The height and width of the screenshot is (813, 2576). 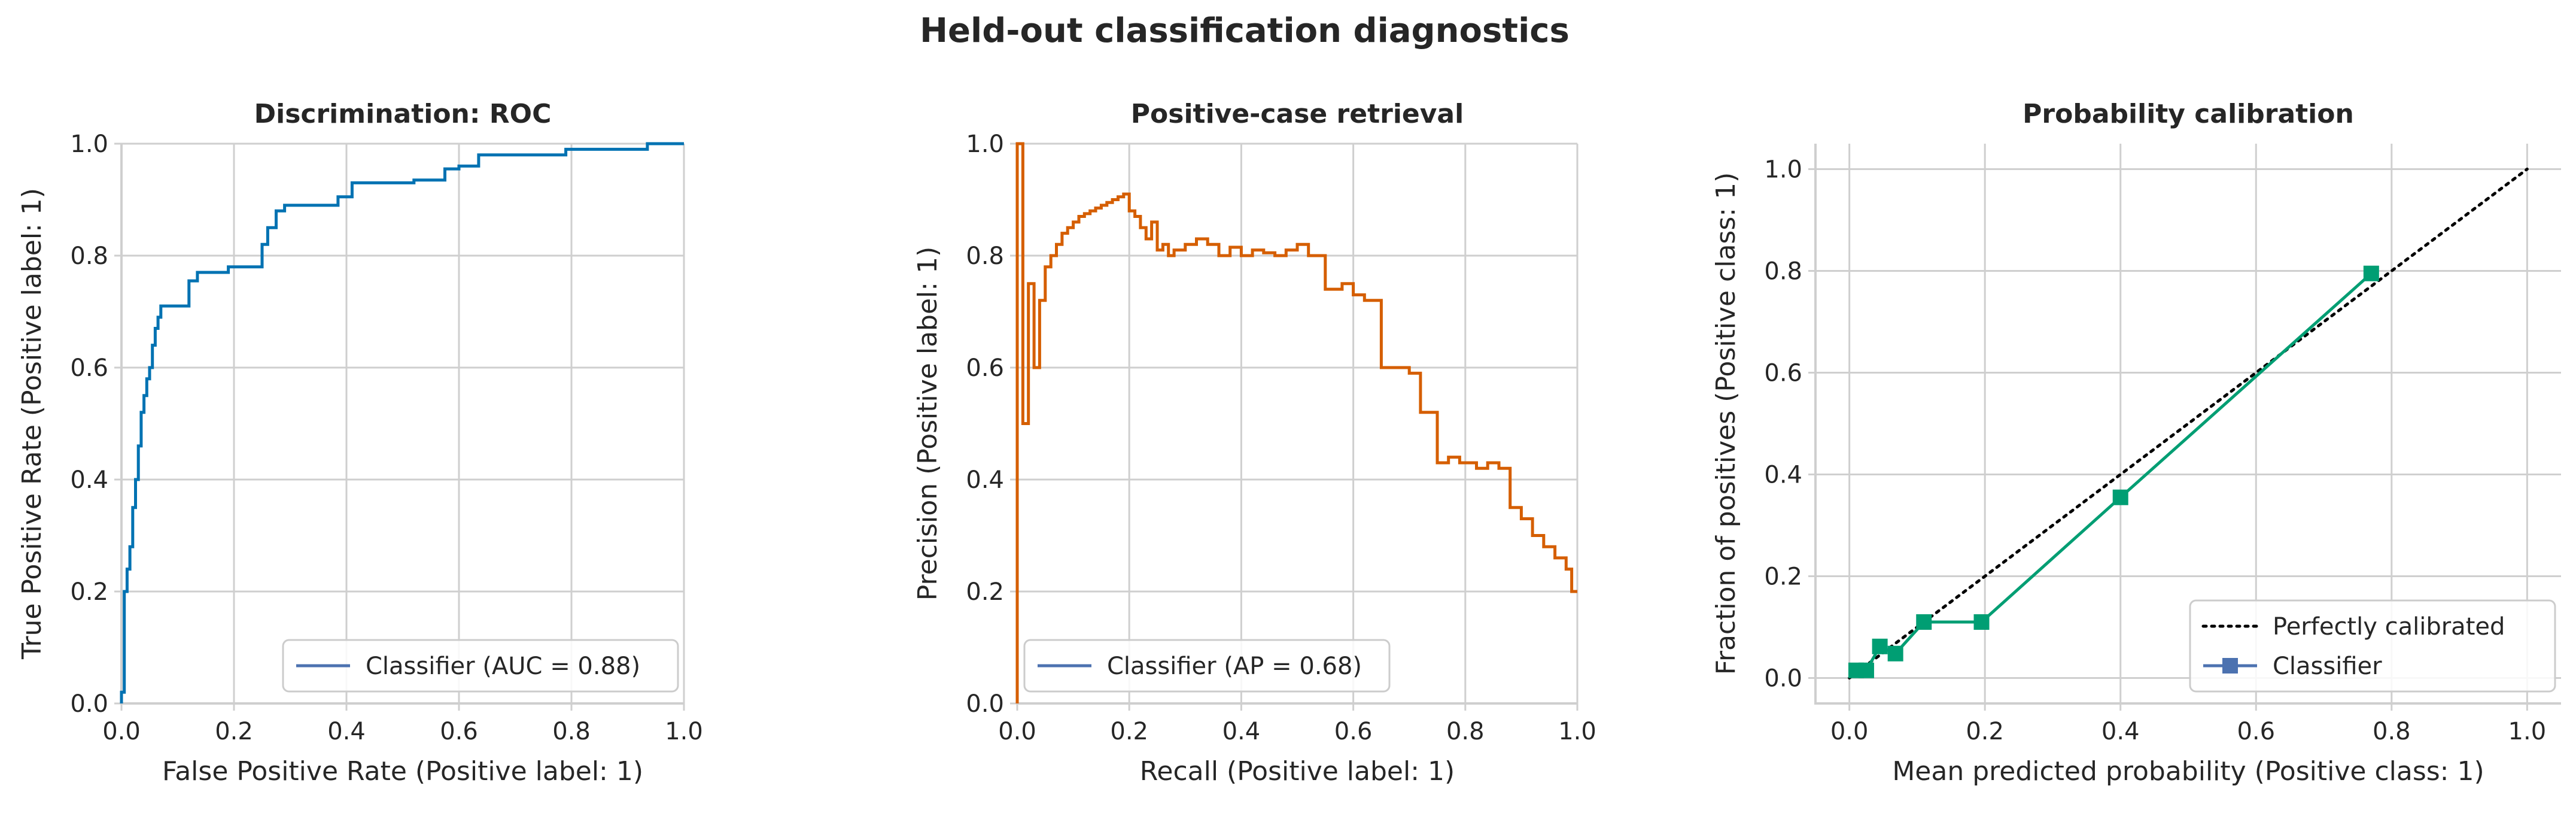 What do you see at coordinates (1234, 666) in the screenshot?
I see `legend-label: Classifier (AP = 0.68)` at bounding box center [1234, 666].